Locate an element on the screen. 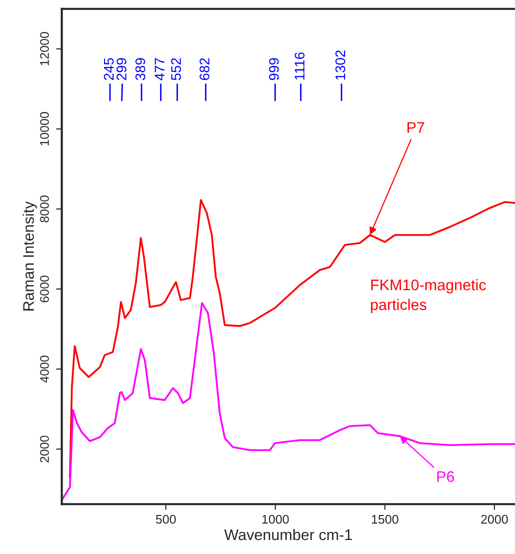 Image resolution: width=515 pixels, height=554 pixels. annotation: 1302 is located at coordinates (340, 65).